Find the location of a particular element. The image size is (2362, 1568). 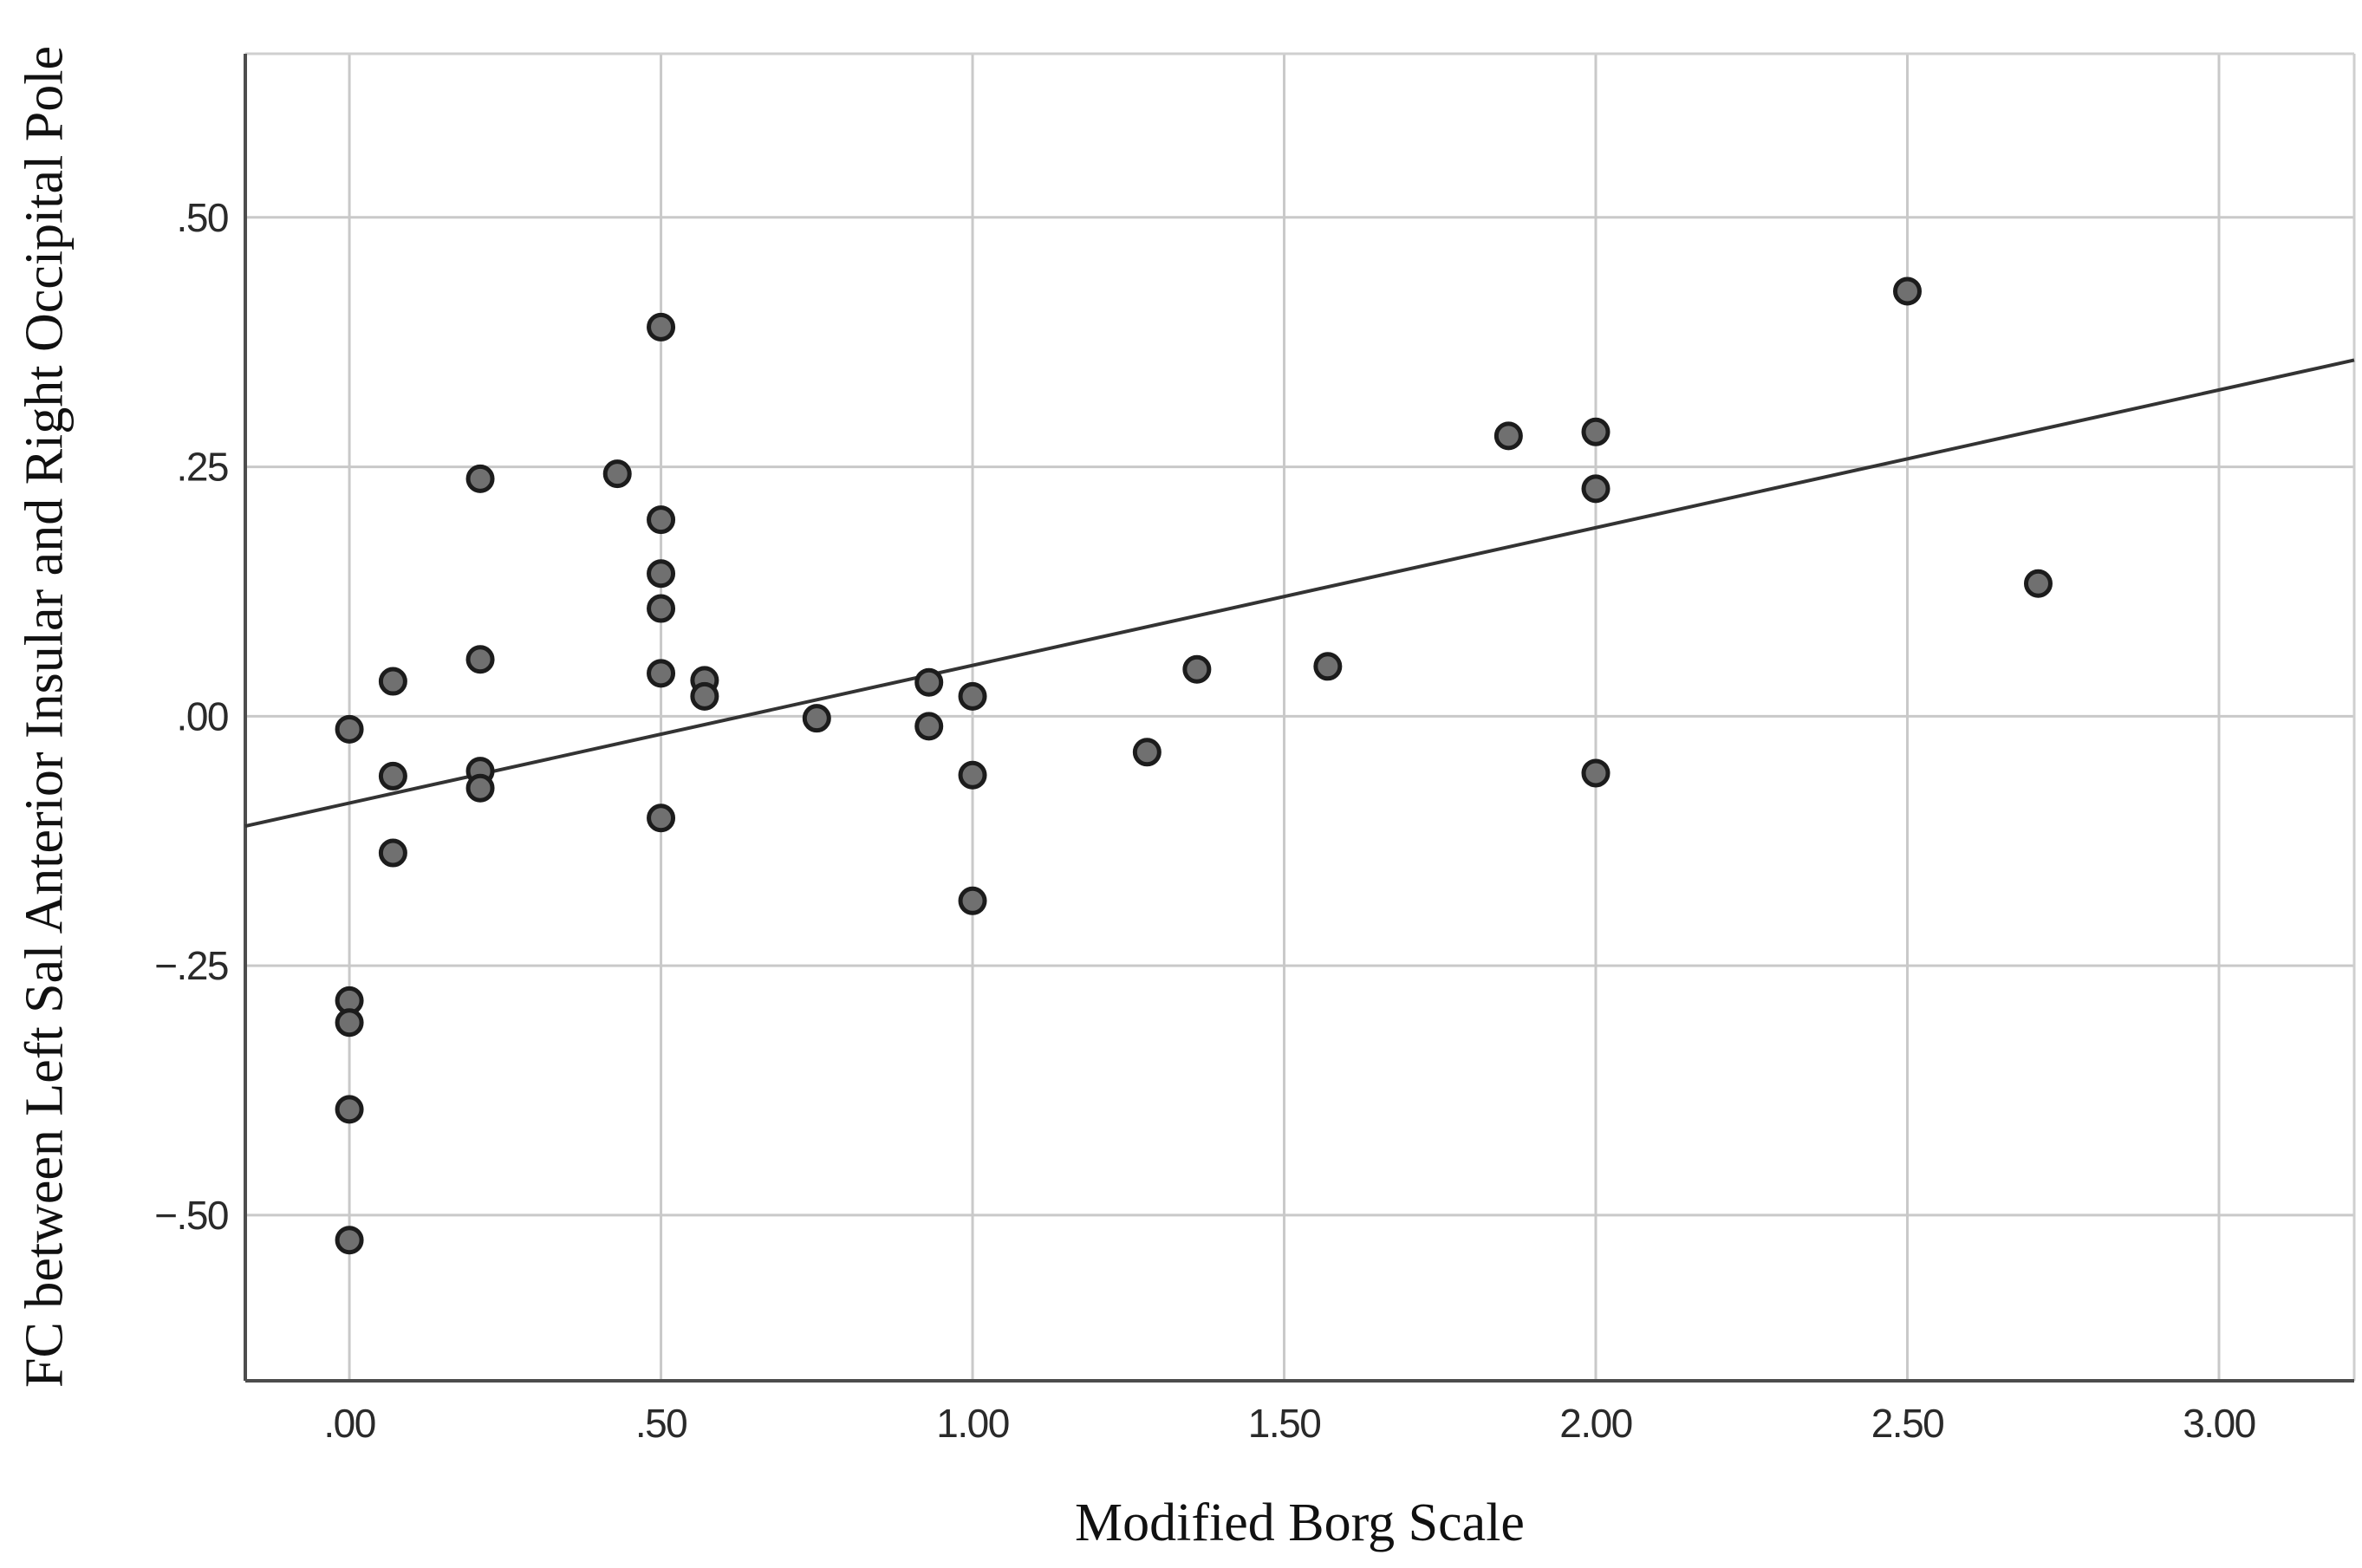

y-tick-label: −.50 is located at coordinates (191, 1215).